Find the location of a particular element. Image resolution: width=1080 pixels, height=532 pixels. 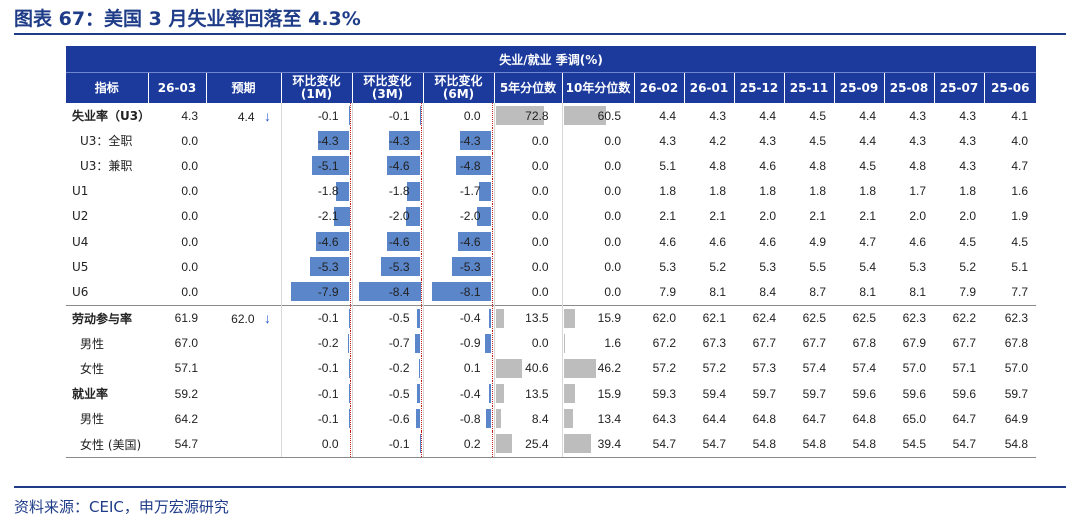

change-cell: -7.9 is located at coordinates (316, 292).